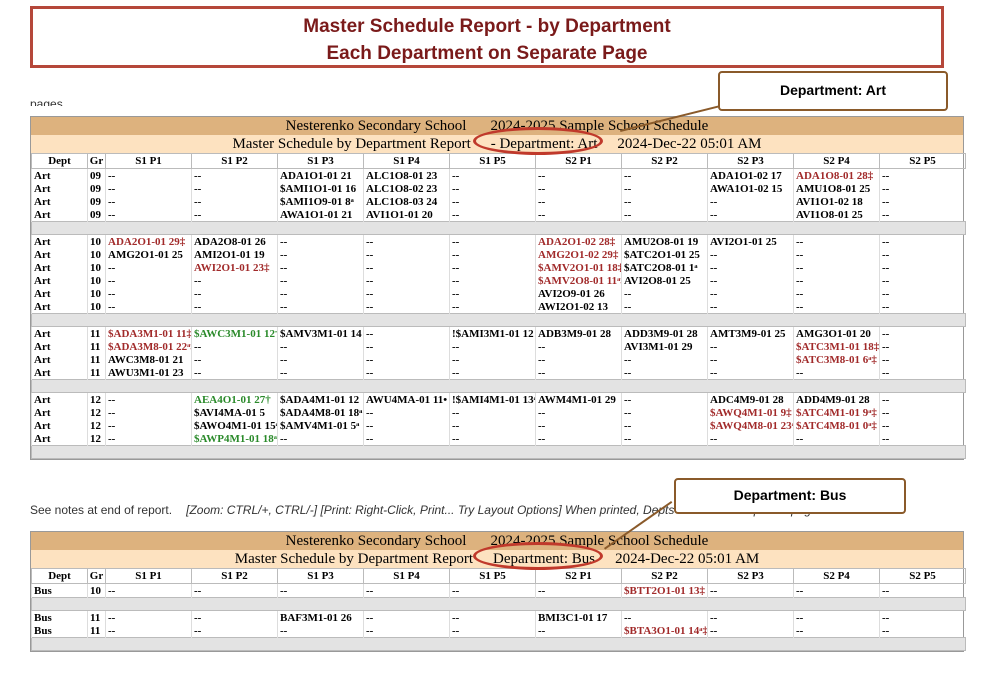 The image size is (1000, 700). I want to click on banner-title: Master Schedule Report - by Department, so click(487, 26).